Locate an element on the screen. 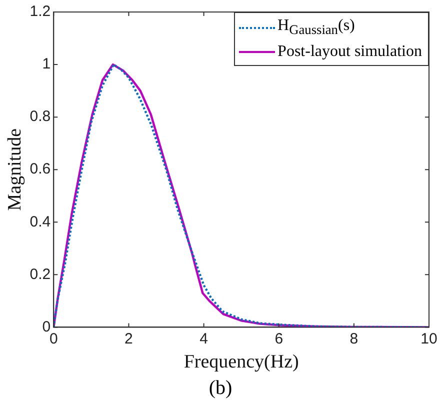  legend-label: H$_{Gaussian}$(s) is located at coordinates (316, 28).